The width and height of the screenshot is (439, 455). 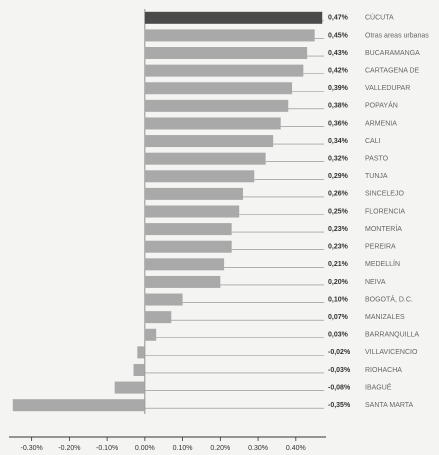 I want to click on value-label: 0,36%, so click(x=338, y=123).